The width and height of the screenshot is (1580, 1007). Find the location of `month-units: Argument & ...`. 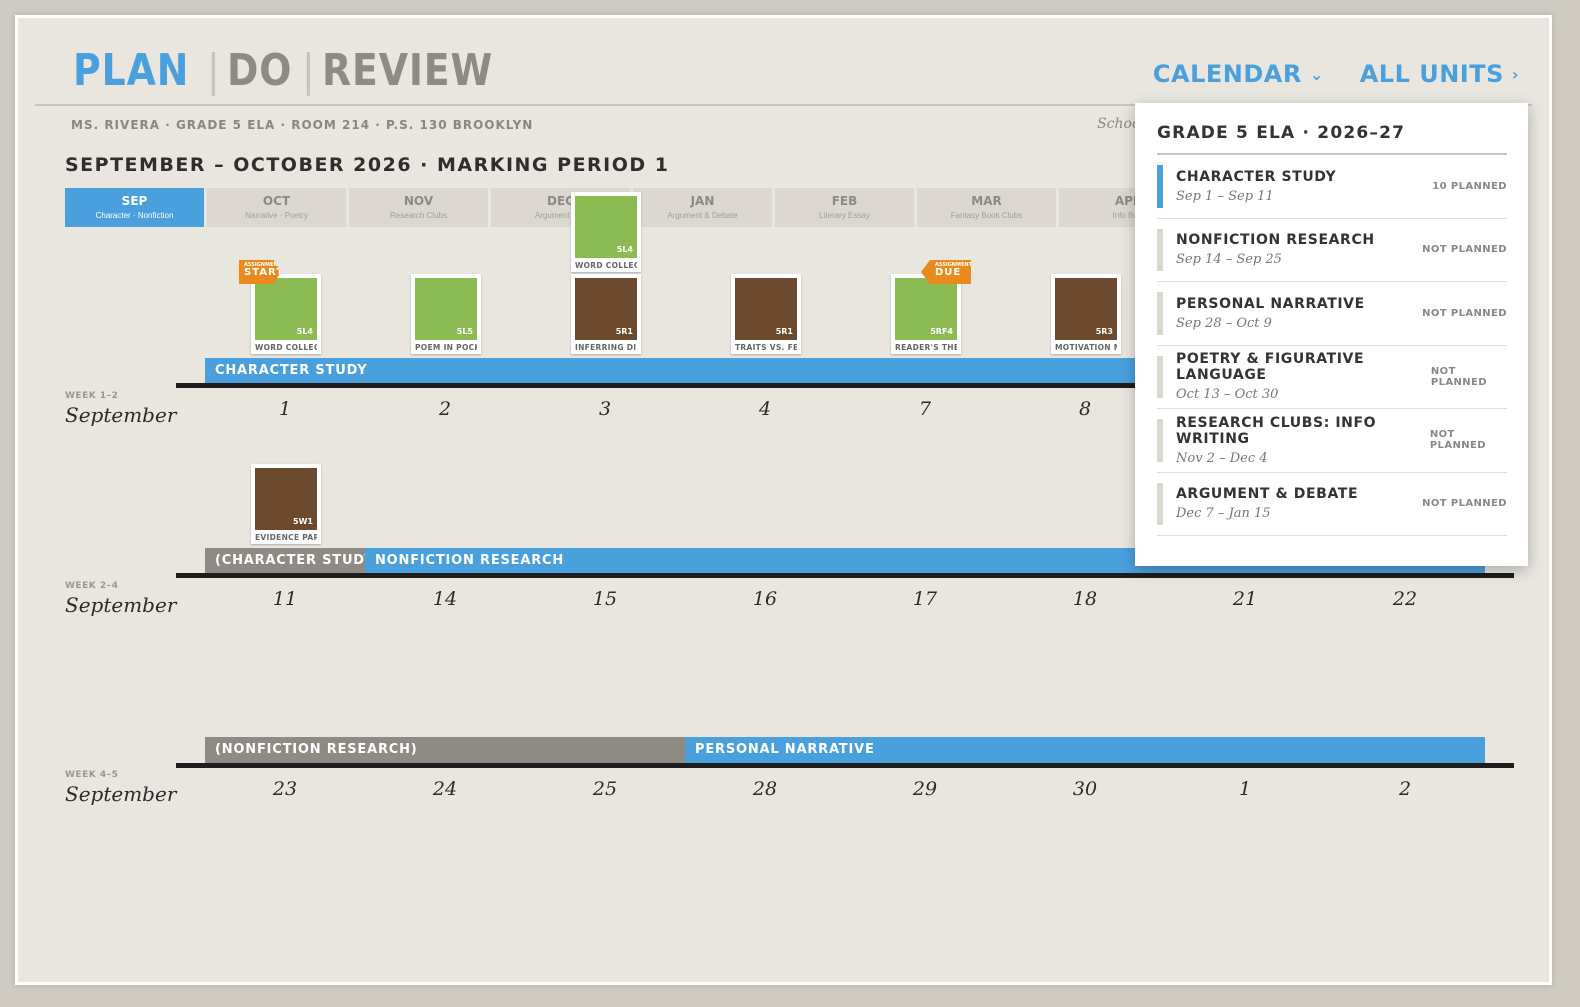

month-units: Argument & ... is located at coordinates (560, 215).